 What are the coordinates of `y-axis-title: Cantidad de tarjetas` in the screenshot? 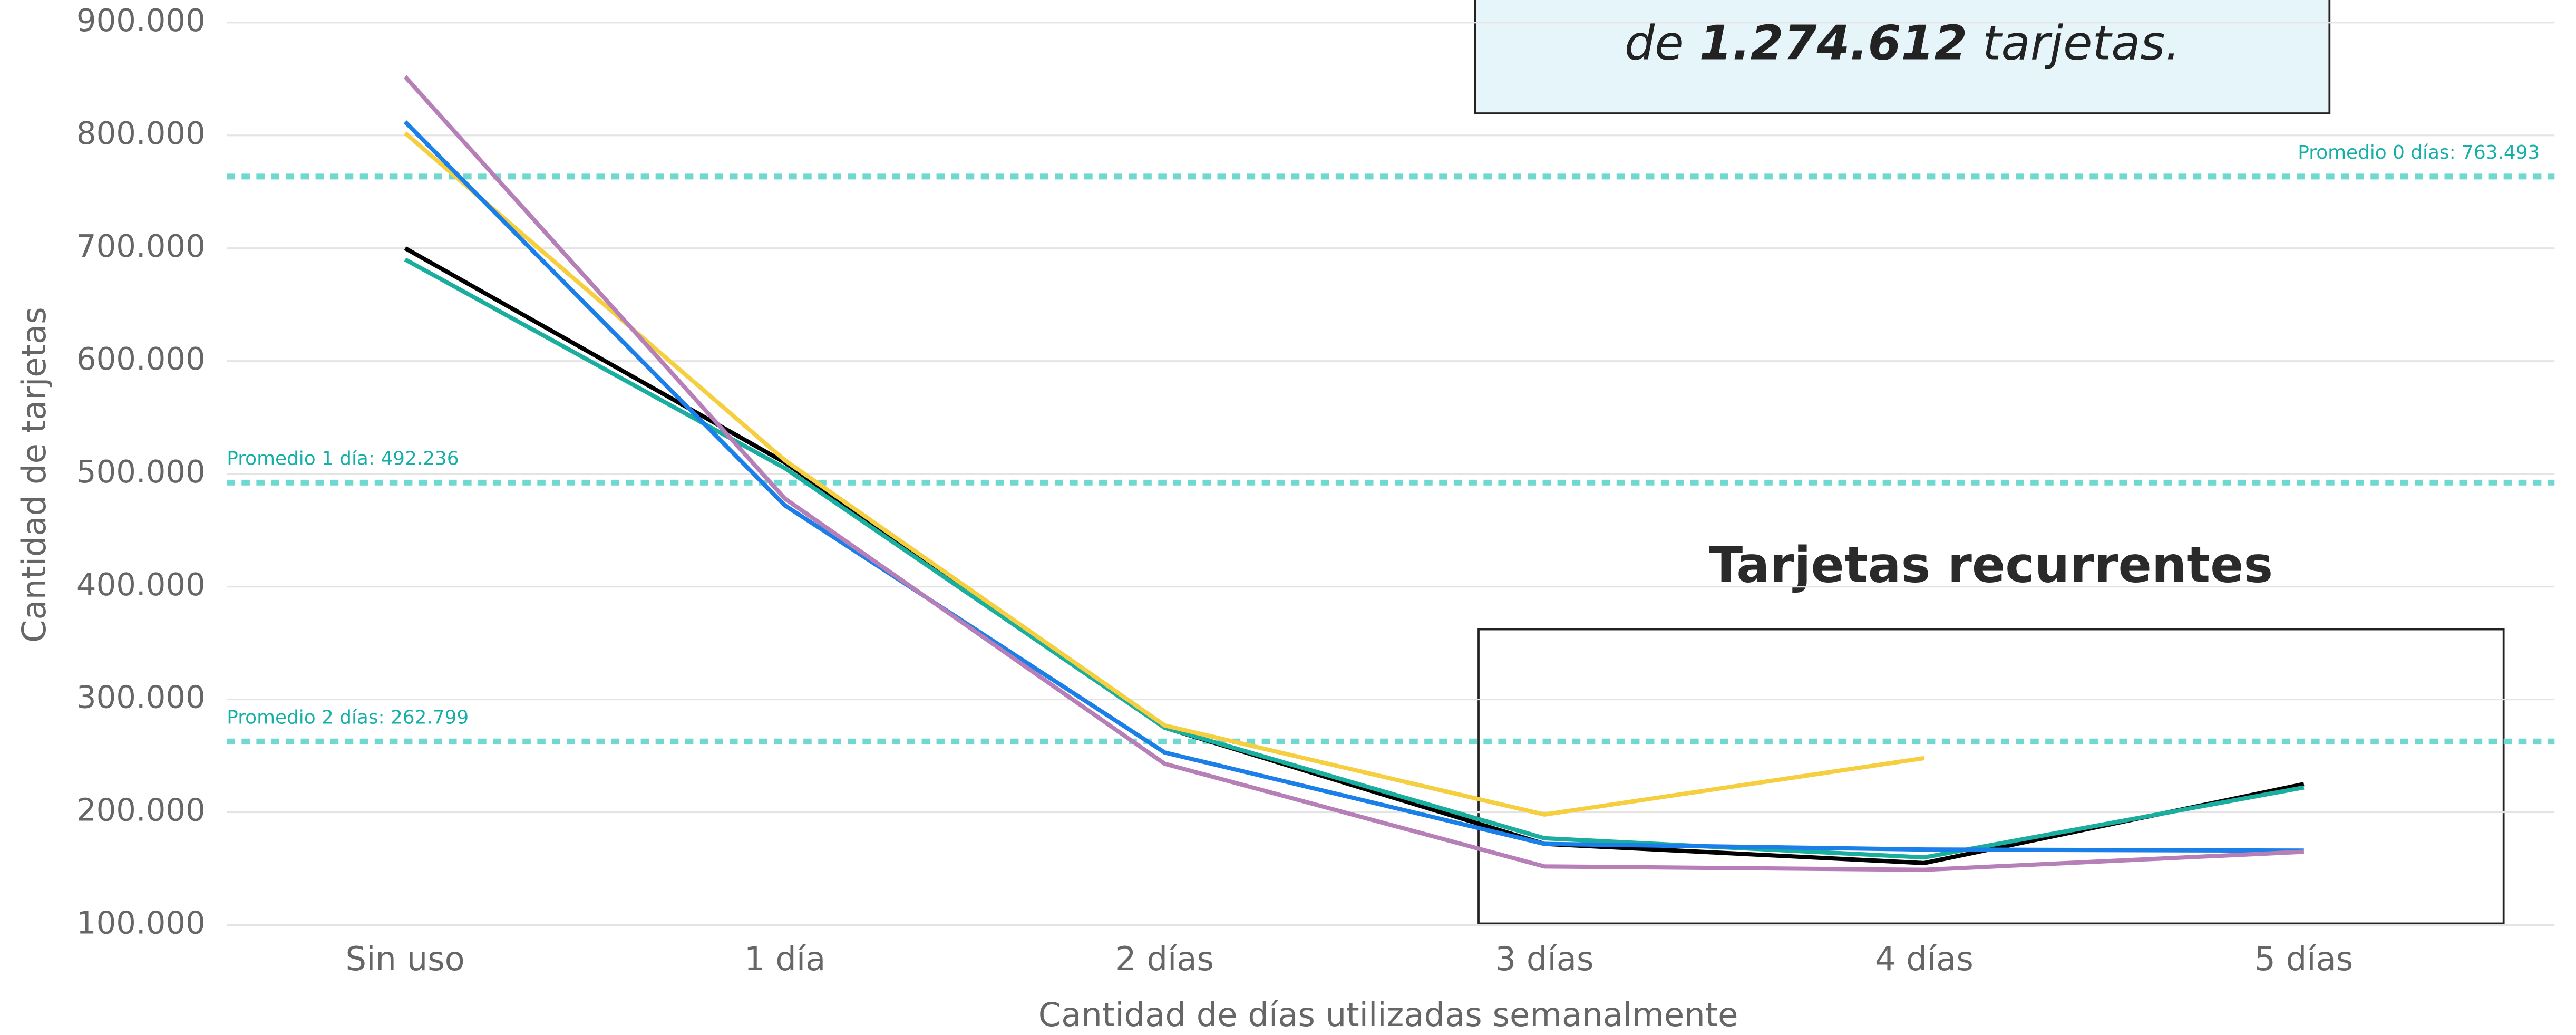 It's located at (34, 475).